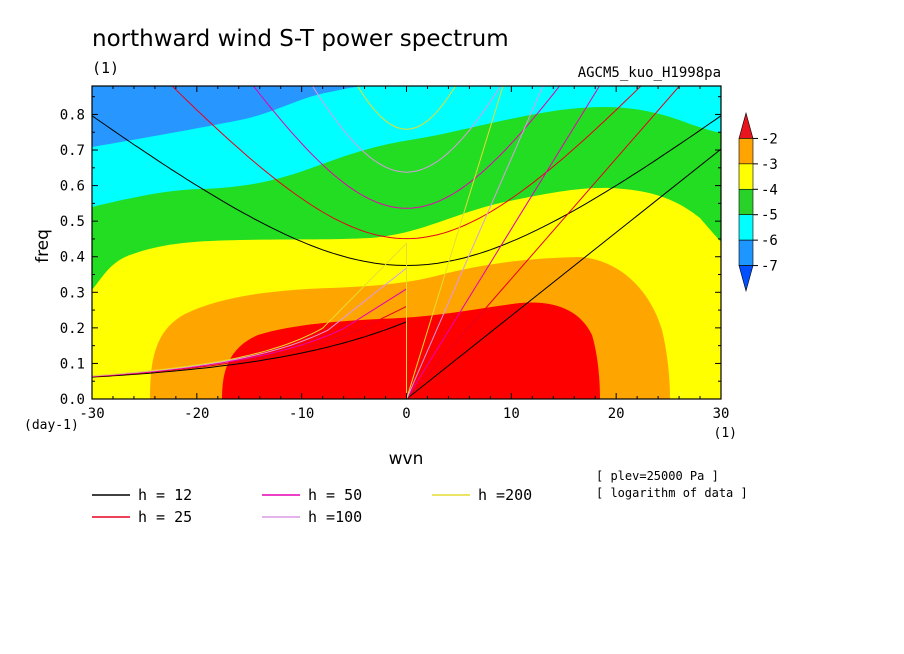 The width and height of the screenshot is (904, 654). Describe the element at coordinates (725, 433) in the screenshot. I see `x-axis-unit: (1)` at that location.